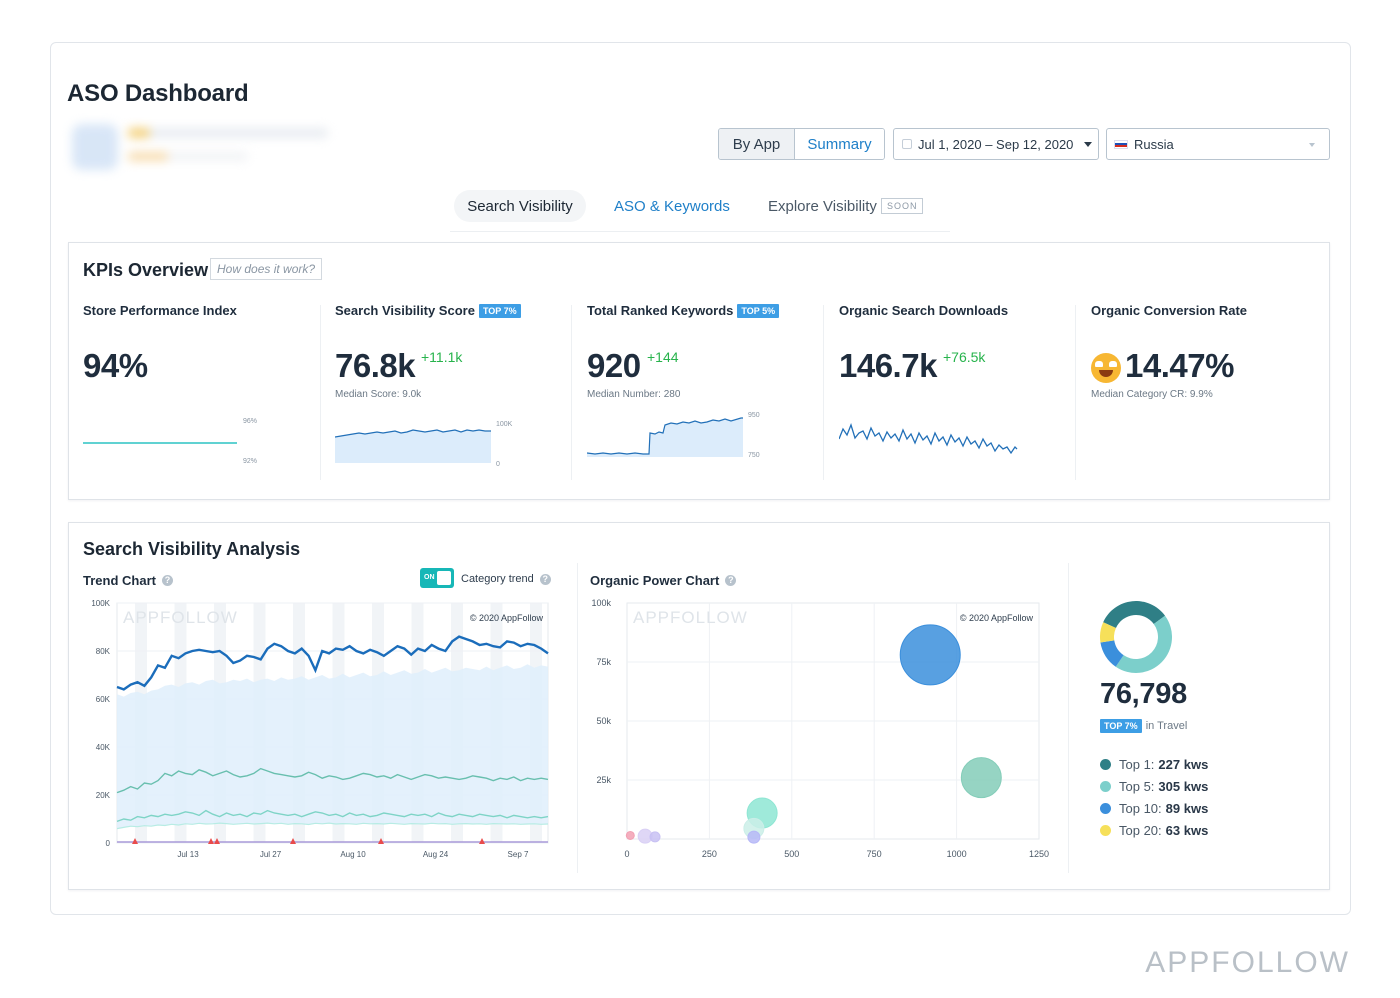 The width and height of the screenshot is (1400, 998). Describe the element at coordinates (757, 144) in the screenshot. I see `by-app-button: By App` at that location.